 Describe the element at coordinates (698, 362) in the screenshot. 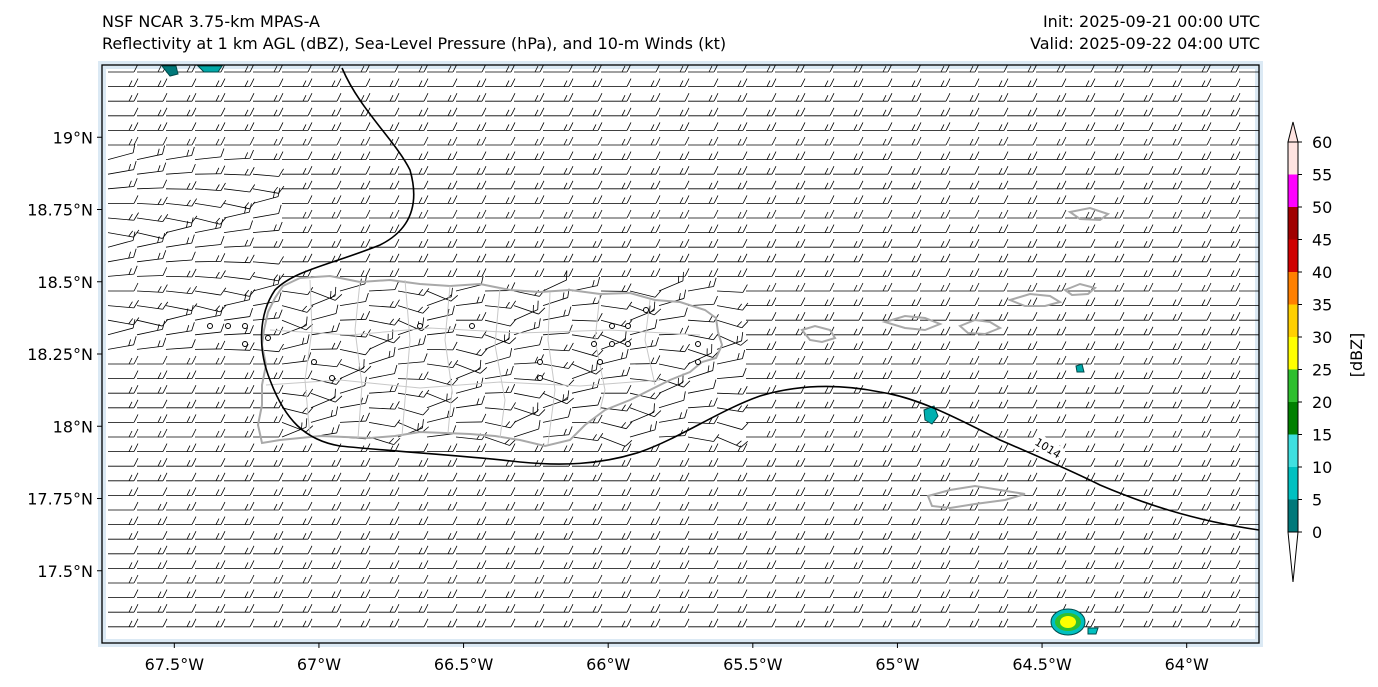

I see `station-circle` at that location.